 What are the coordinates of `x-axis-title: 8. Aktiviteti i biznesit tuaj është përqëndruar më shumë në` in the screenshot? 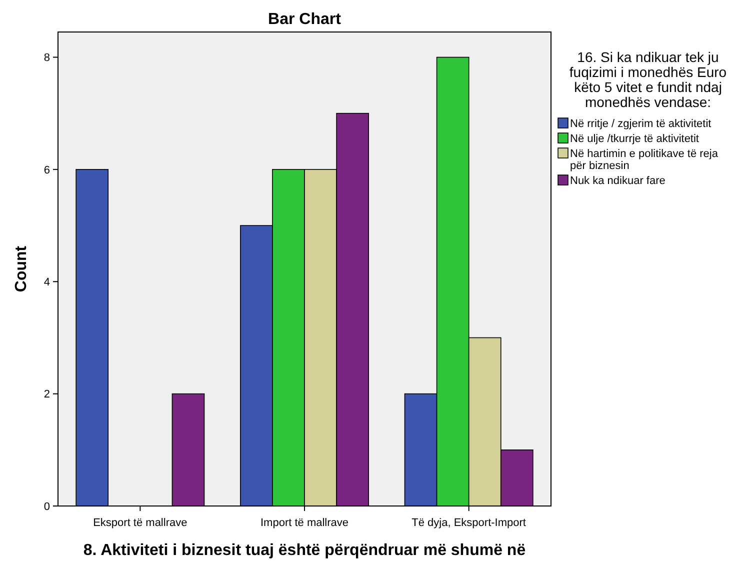 It's located at (304, 550).